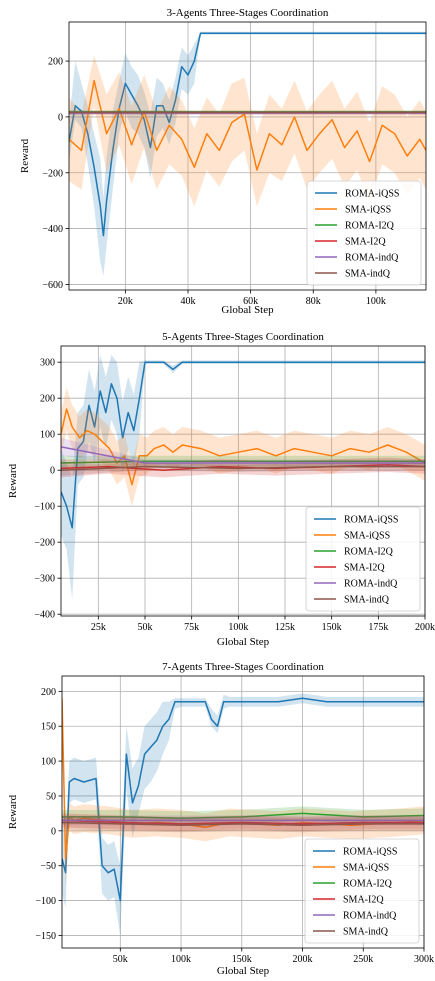  Describe the element at coordinates (98, 627) in the screenshot. I see `x-tick-label: 25k` at that location.